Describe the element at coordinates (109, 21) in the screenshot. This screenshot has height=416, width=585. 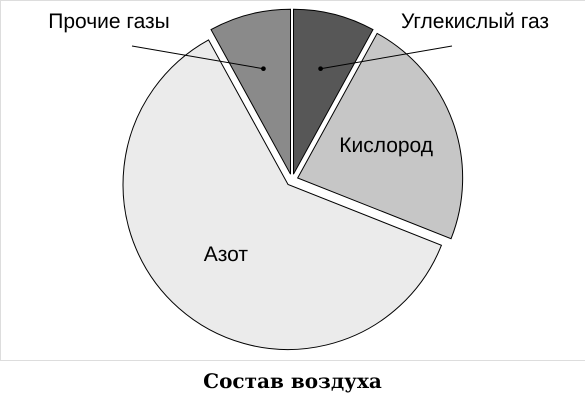
I see `slice-label: Прочие газы` at that location.